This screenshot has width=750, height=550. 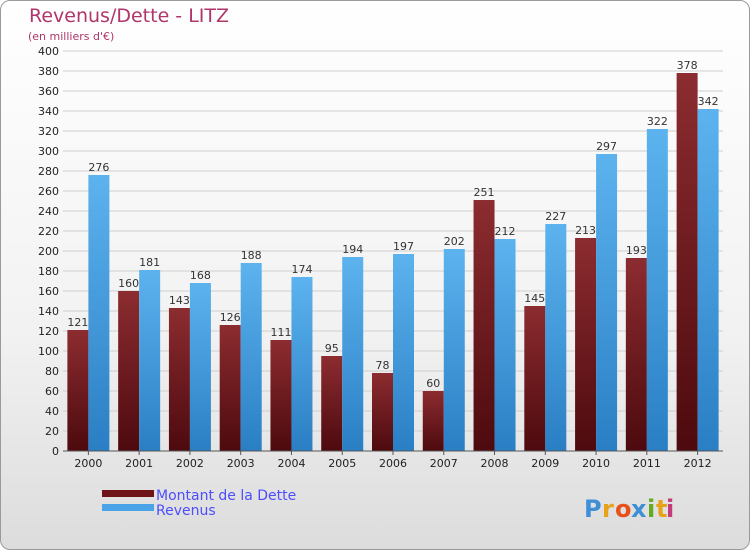 I want to click on chart-title: Revenus/Dette - LITZ, so click(x=129, y=16).